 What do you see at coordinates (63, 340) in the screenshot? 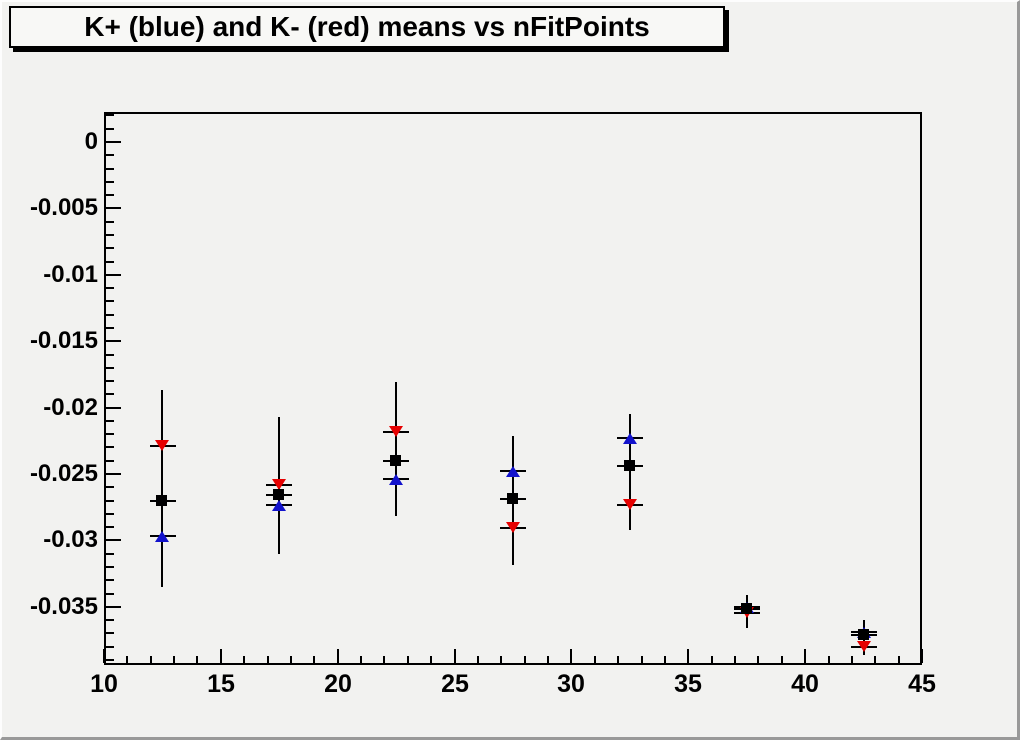
I see `y-tick-label: -0.015` at bounding box center [63, 340].